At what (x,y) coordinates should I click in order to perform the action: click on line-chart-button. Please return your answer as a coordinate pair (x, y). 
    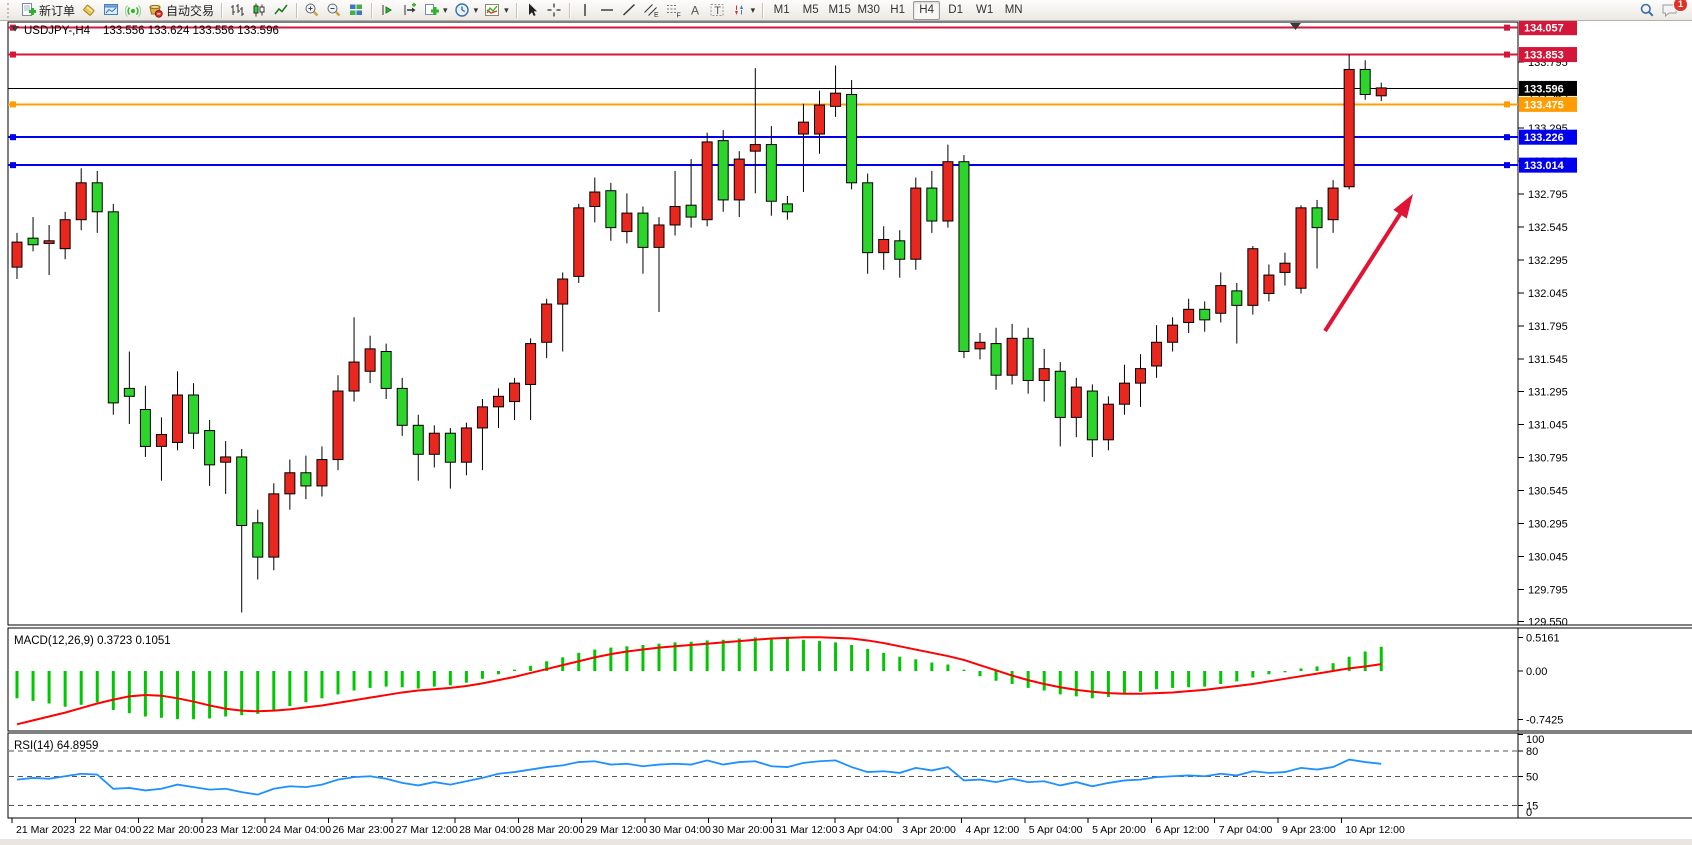
    Looking at the image, I should click on (281, 10).